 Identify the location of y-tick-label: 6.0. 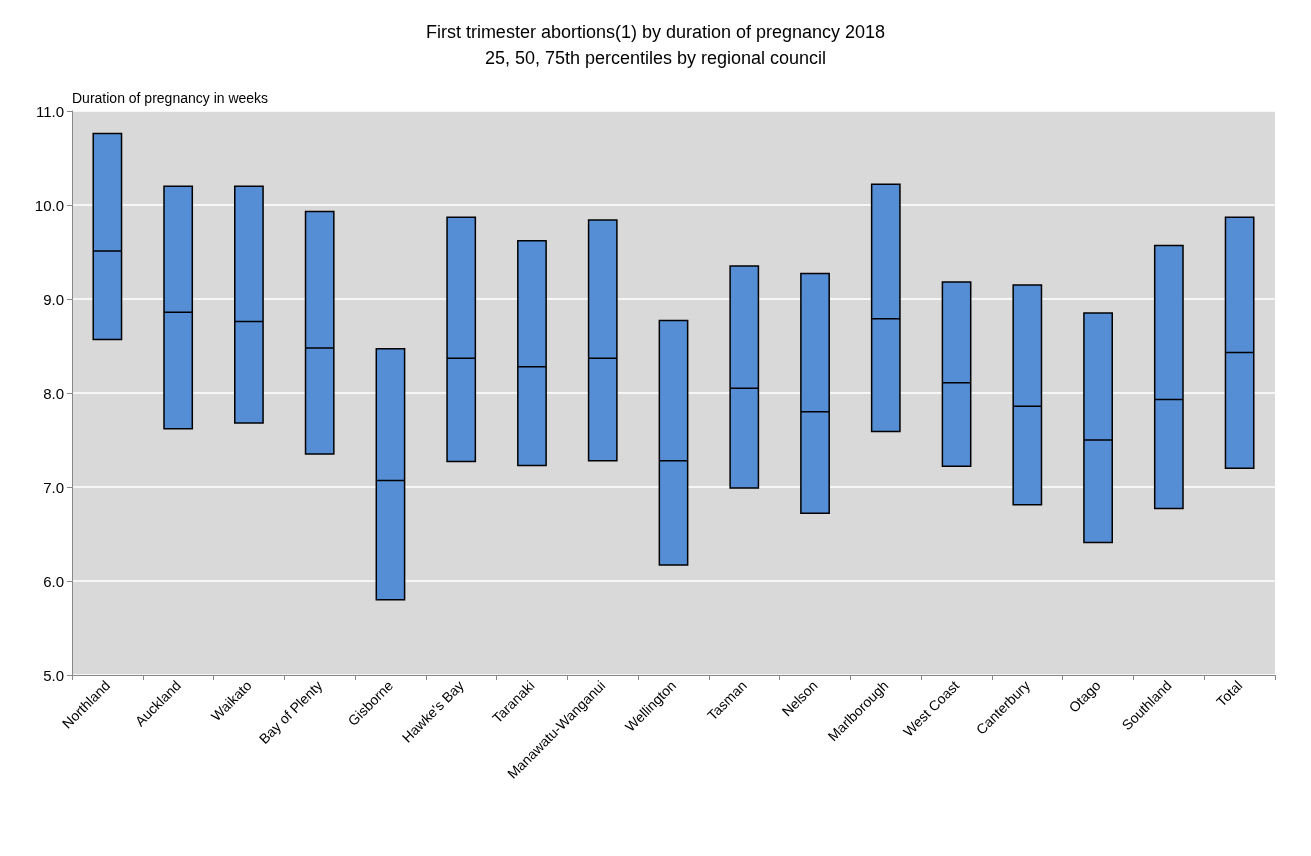
(53, 581).